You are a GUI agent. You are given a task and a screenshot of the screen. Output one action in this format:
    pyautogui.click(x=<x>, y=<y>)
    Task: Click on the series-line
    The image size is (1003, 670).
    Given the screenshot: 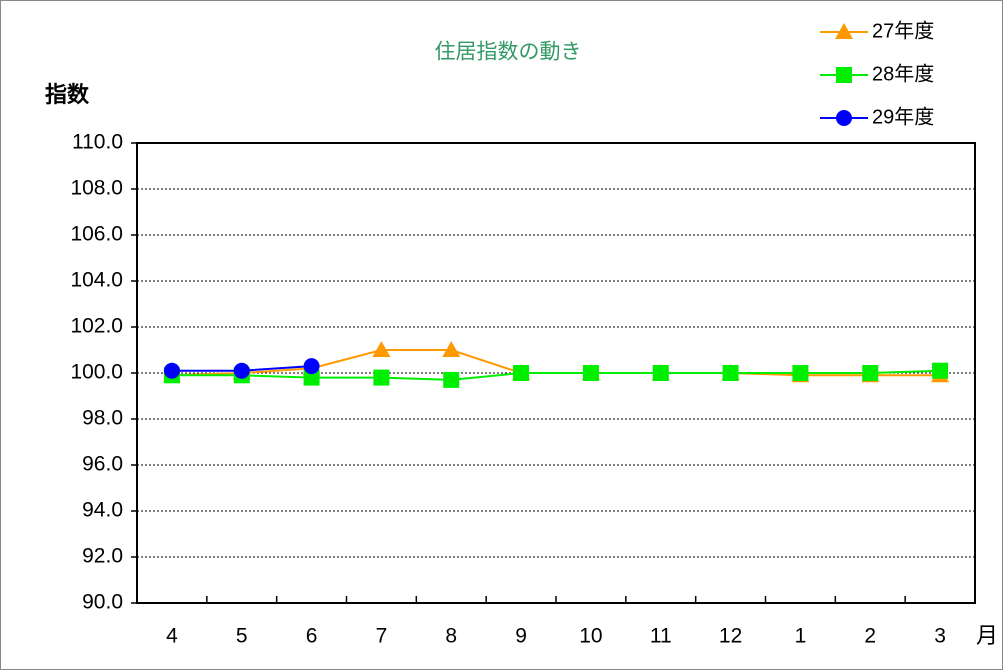 What is the action you would take?
    pyautogui.click(x=556, y=375)
    